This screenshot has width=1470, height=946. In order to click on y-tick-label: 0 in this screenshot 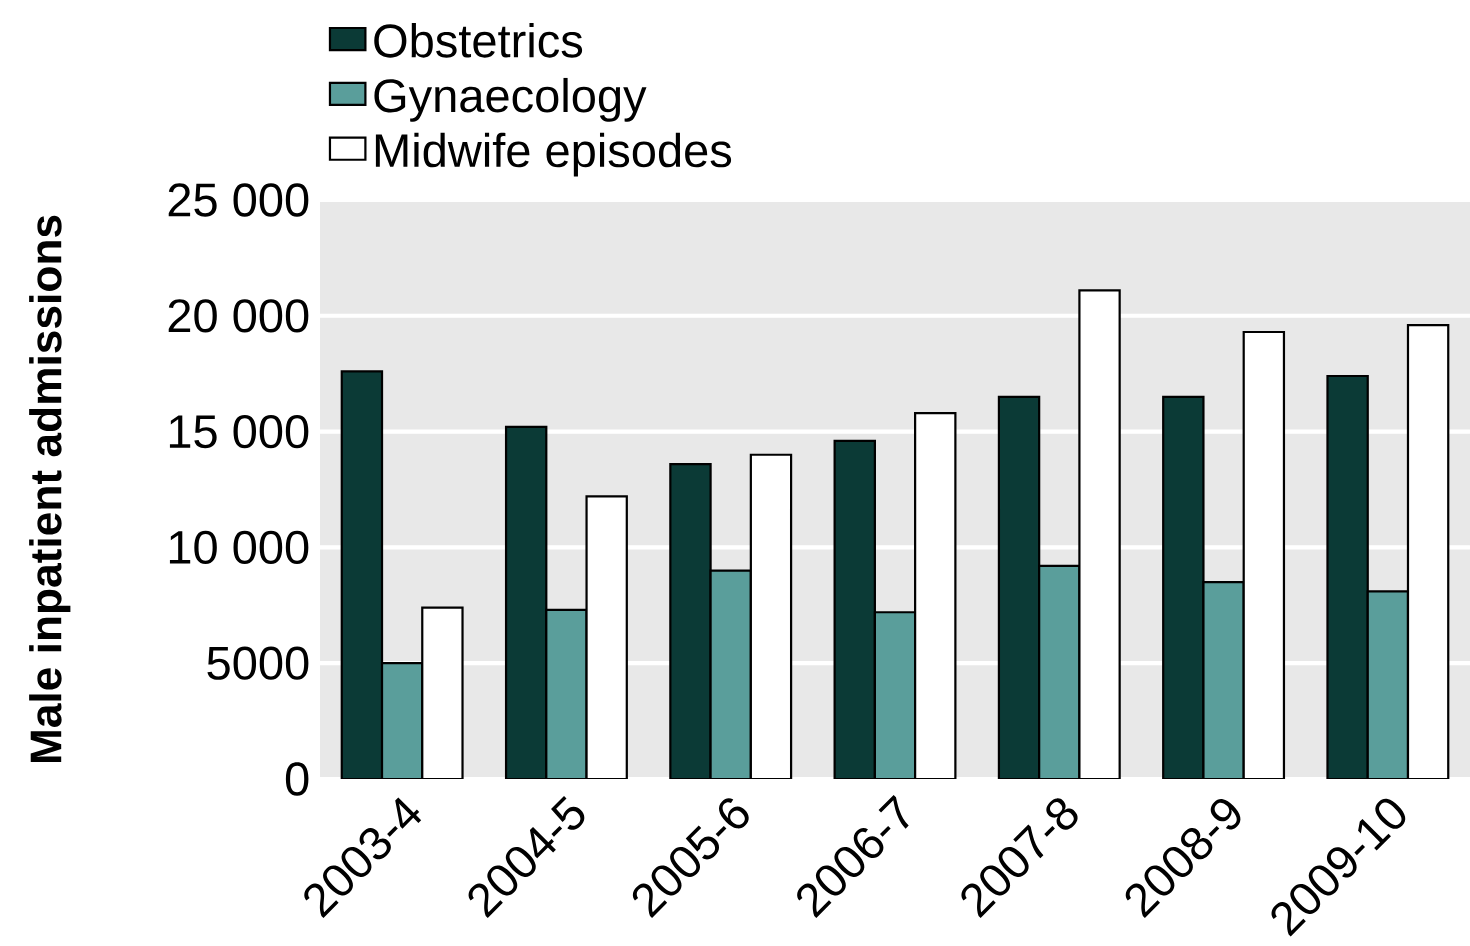, I will do `click(297, 779)`.